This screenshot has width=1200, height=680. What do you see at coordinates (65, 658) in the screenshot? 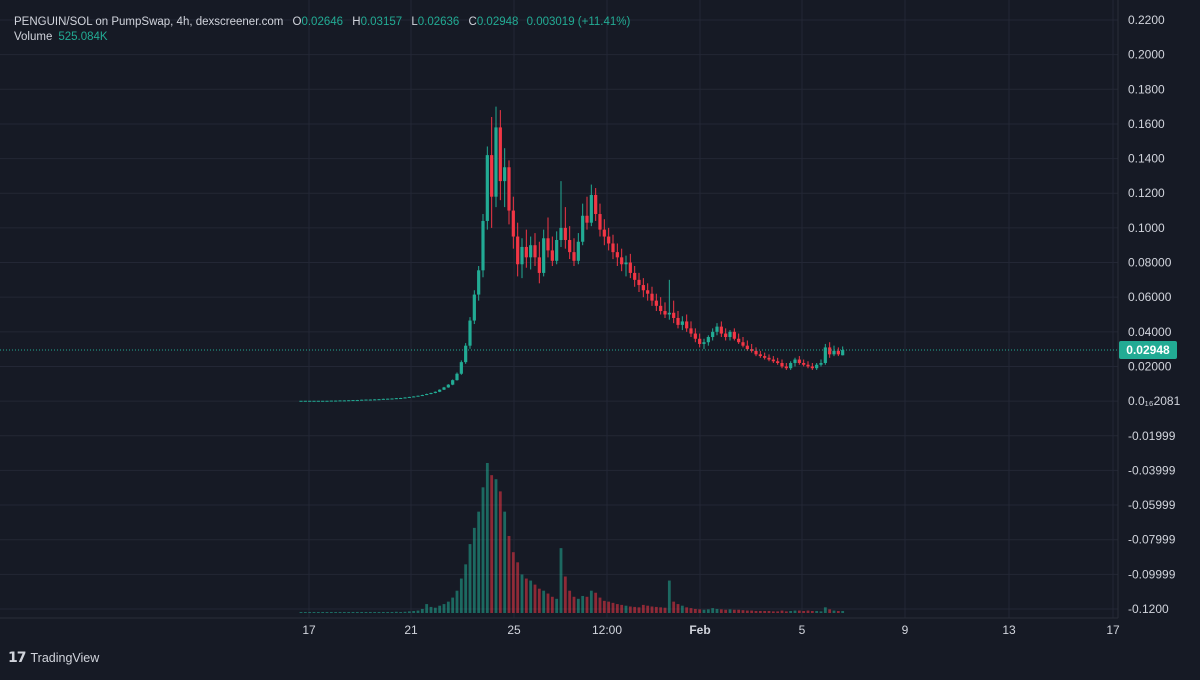
I see `tradingview-brand: TradingView` at bounding box center [65, 658].